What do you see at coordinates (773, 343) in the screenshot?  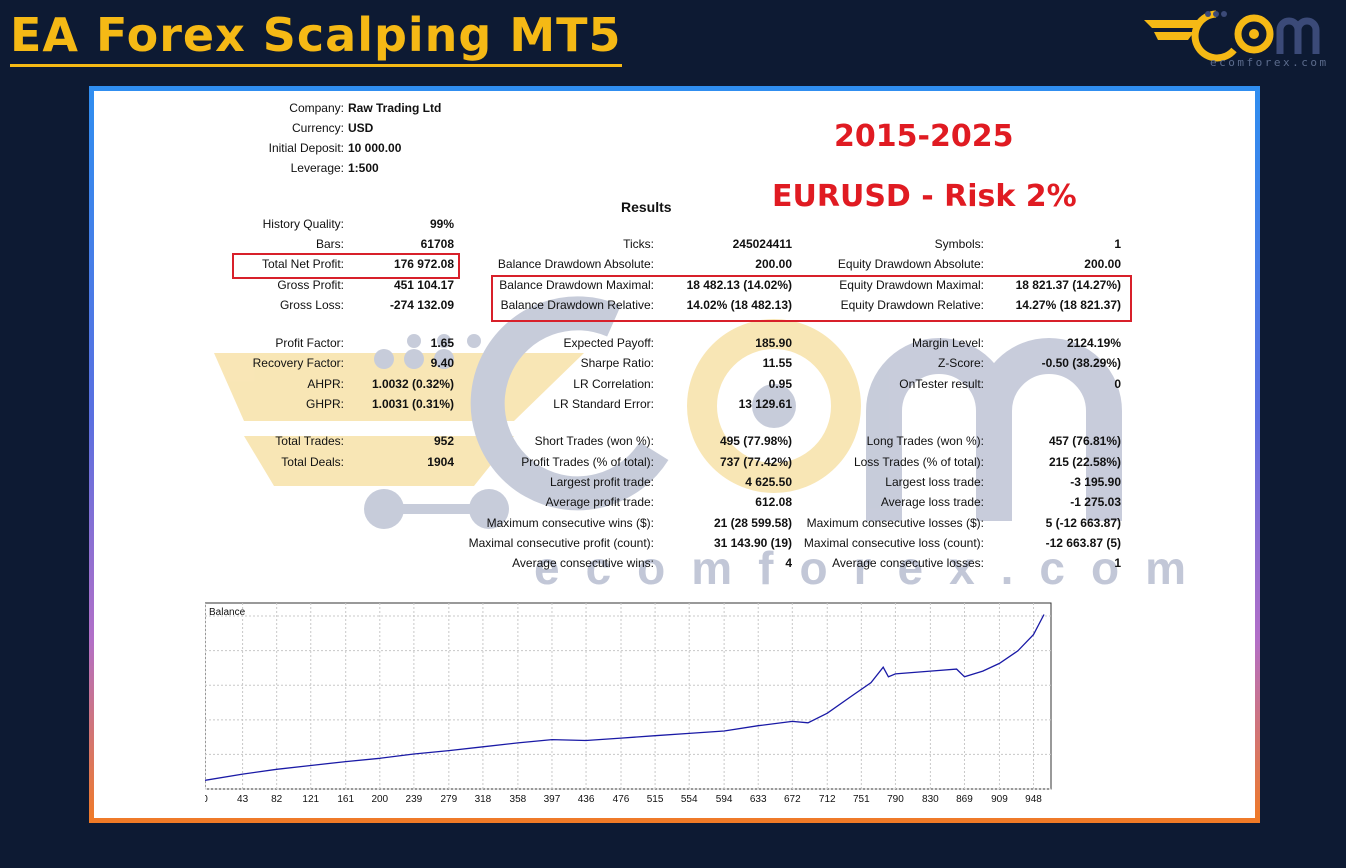 I see `stat-value: 185.90` at bounding box center [773, 343].